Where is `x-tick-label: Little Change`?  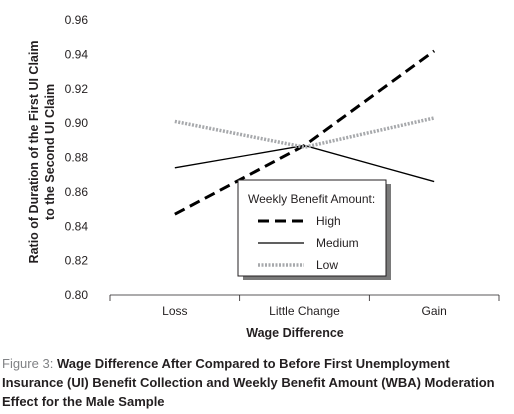
x-tick-label: Little Change is located at coordinates (304, 311).